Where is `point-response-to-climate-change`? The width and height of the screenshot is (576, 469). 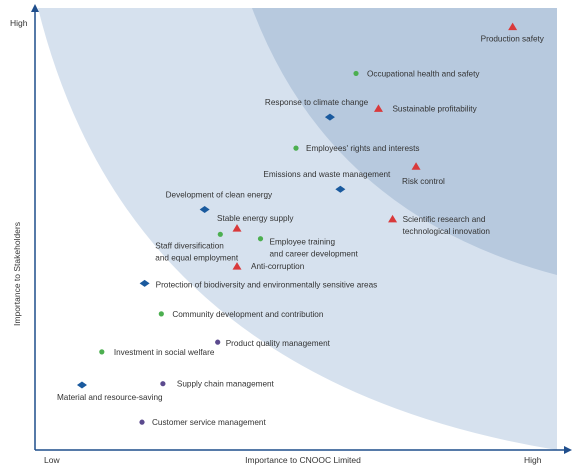 point-response-to-climate-change is located at coordinates (329, 117).